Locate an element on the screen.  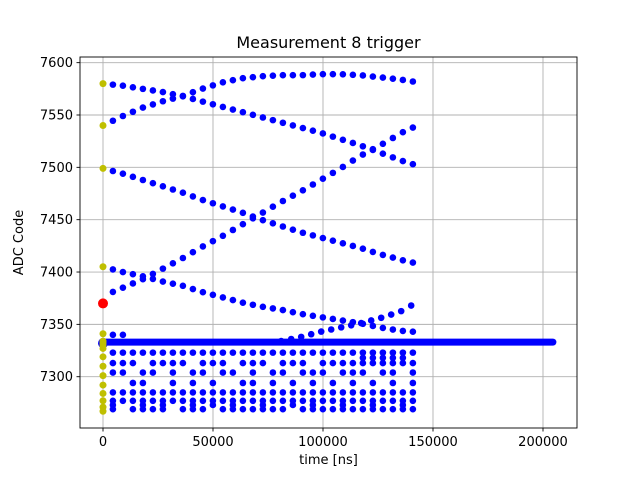
x-tick-label: 50000 is located at coordinates (212, 442).